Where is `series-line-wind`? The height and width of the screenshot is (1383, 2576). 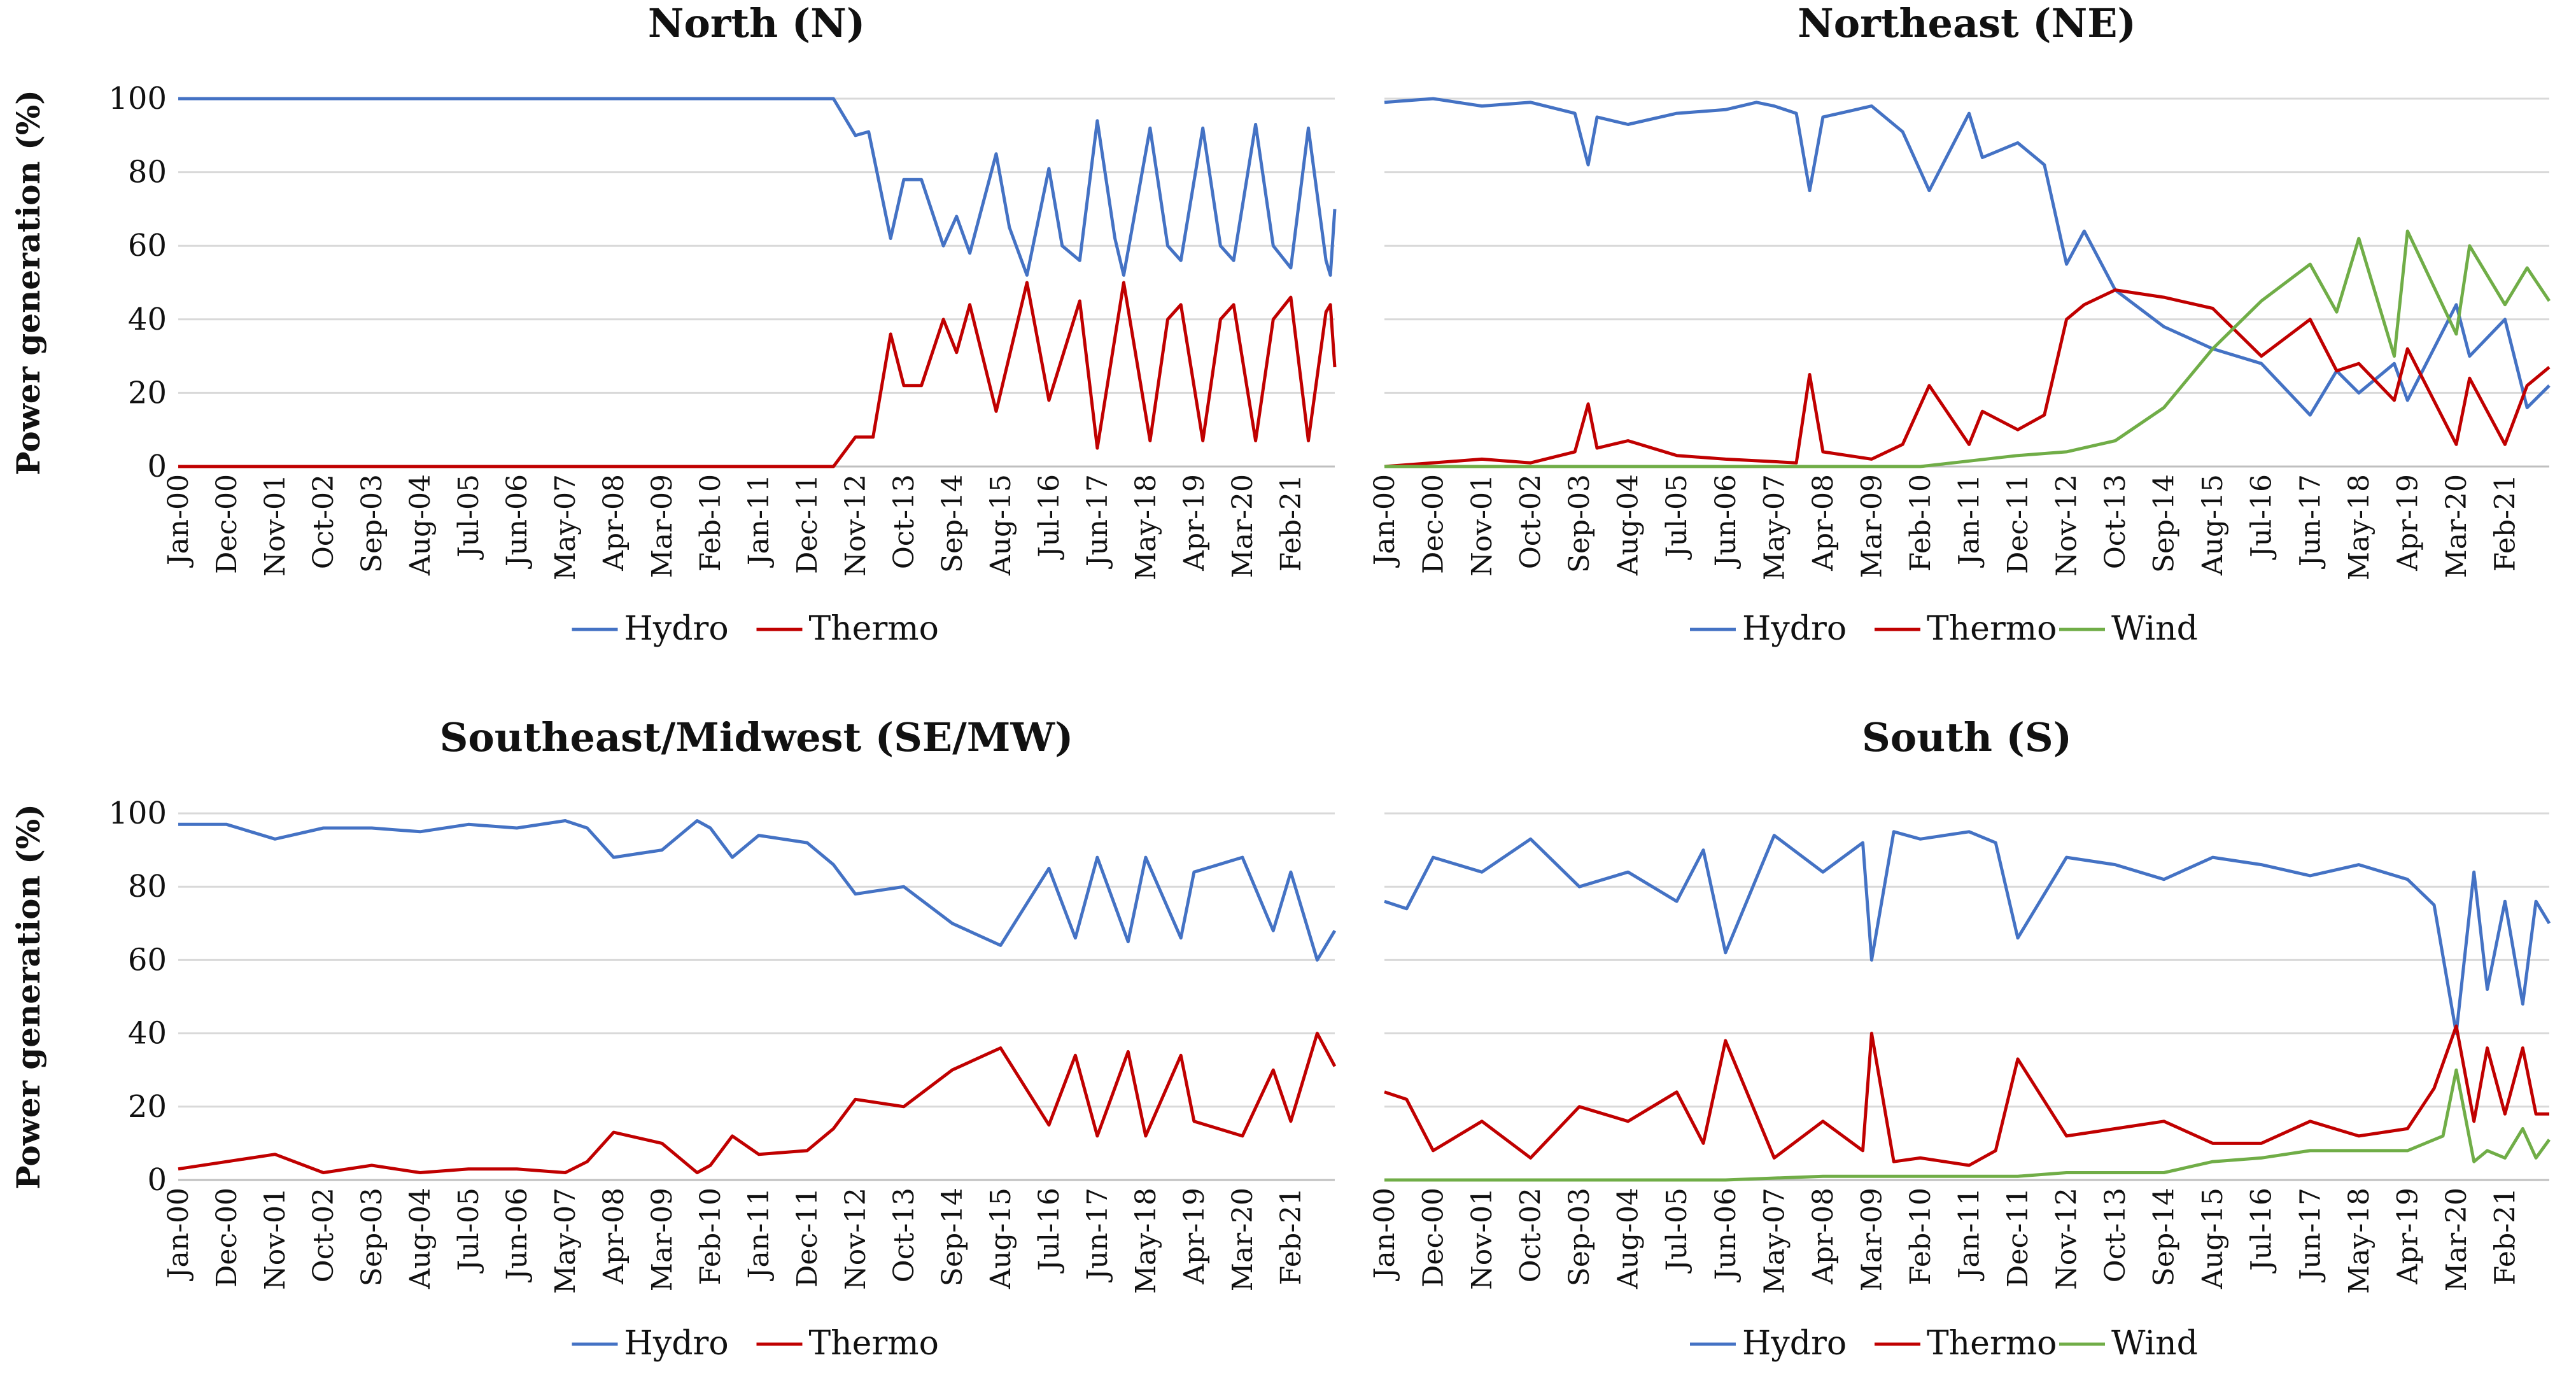 series-line-wind is located at coordinates (1968, 1125).